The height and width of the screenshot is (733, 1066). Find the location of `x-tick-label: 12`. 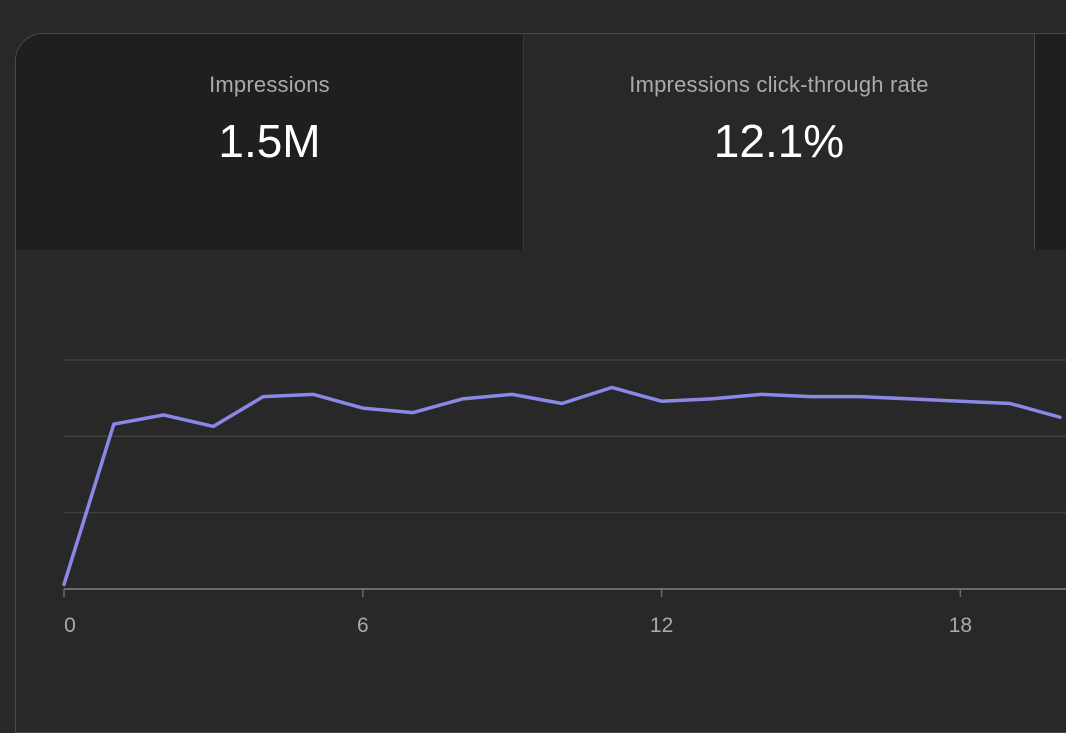

x-tick-label: 12 is located at coordinates (661, 625).